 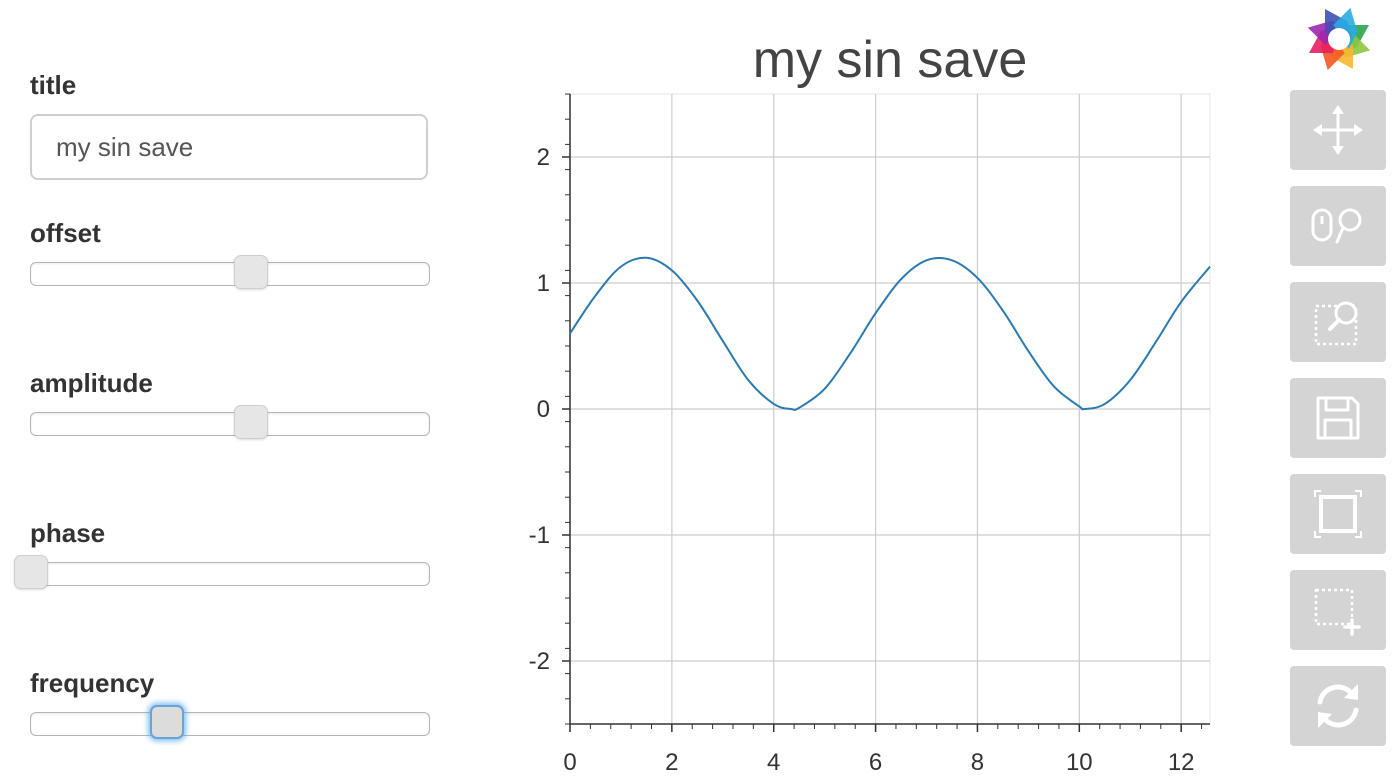 I want to click on logo-petal, so click(x=1345, y=28).